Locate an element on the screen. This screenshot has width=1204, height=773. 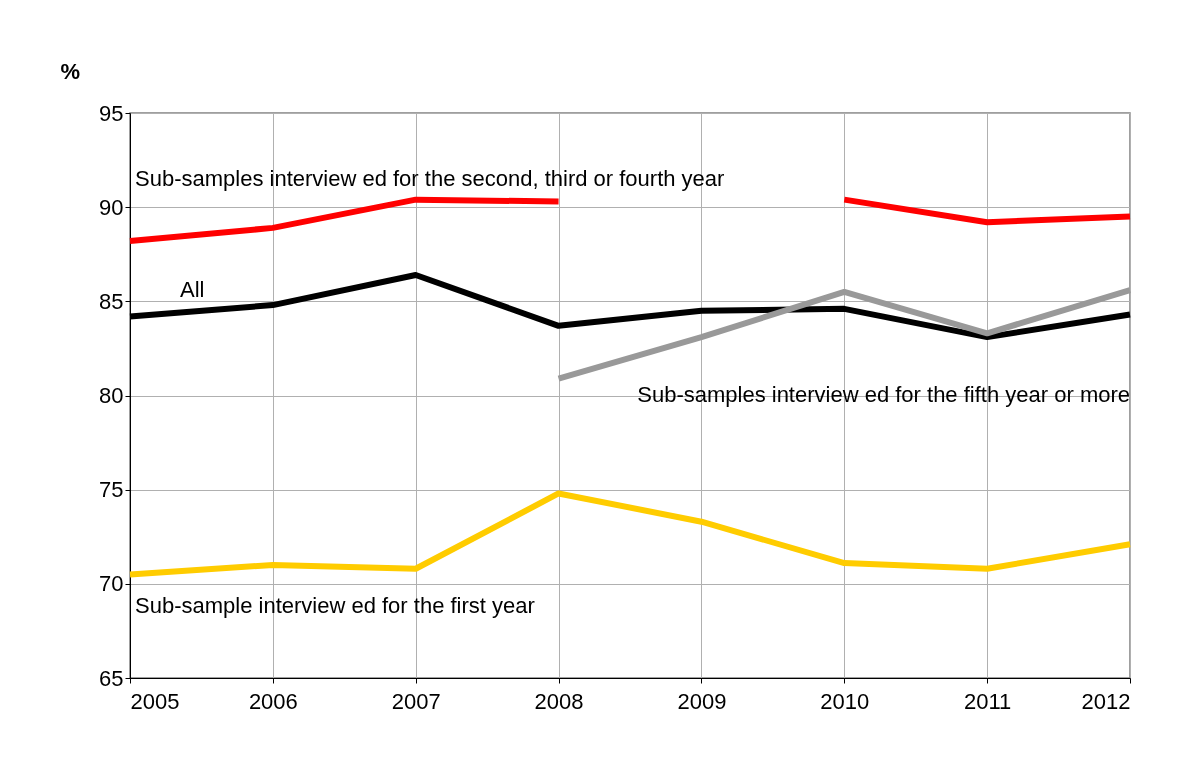
y-tick-label: 90 is located at coordinates (111, 207).